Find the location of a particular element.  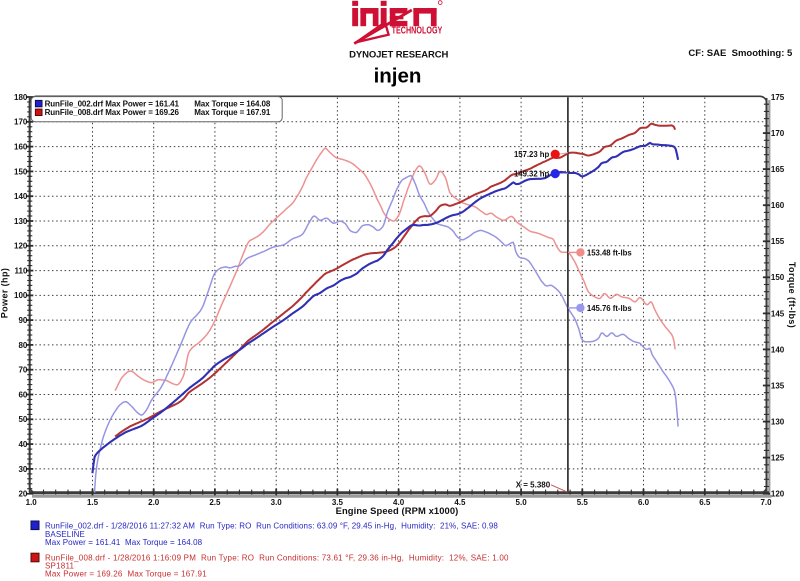

svg-text:RunFile_002.drf Max Power = 16: RunFile_002.drf Max Power = 161.41 is located at coordinates (112, 103).